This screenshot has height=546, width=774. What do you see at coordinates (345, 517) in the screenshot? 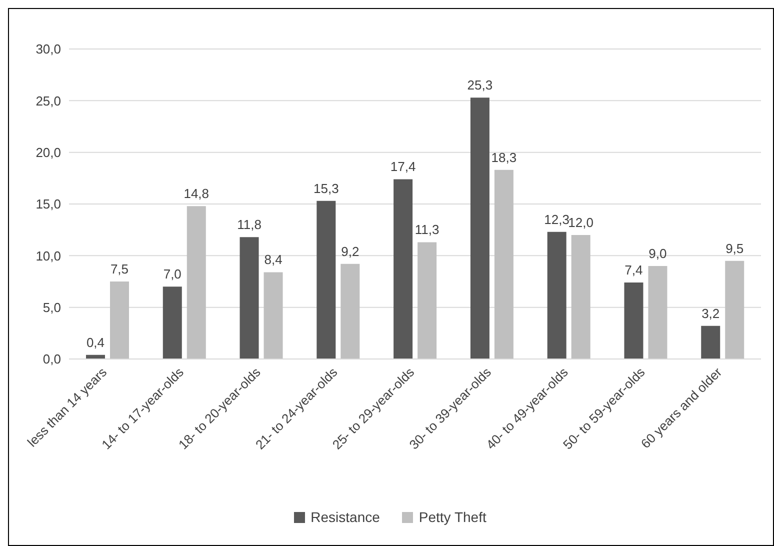
I see `legend-label: Resistance` at bounding box center [345, 517].